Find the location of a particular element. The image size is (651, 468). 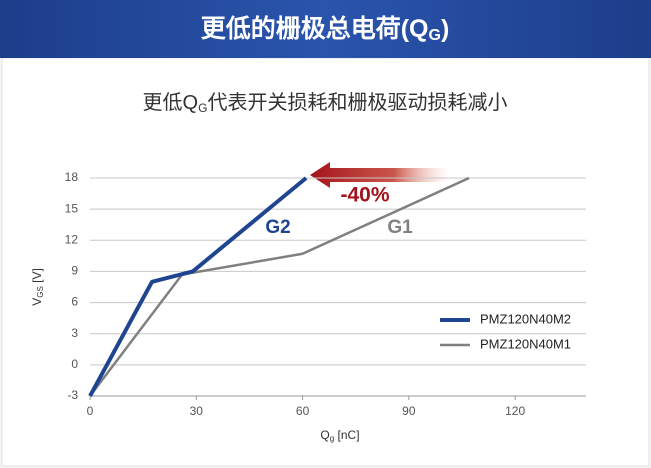

x-axis-label: Qg [nC] is located at coordinates (339, 435).